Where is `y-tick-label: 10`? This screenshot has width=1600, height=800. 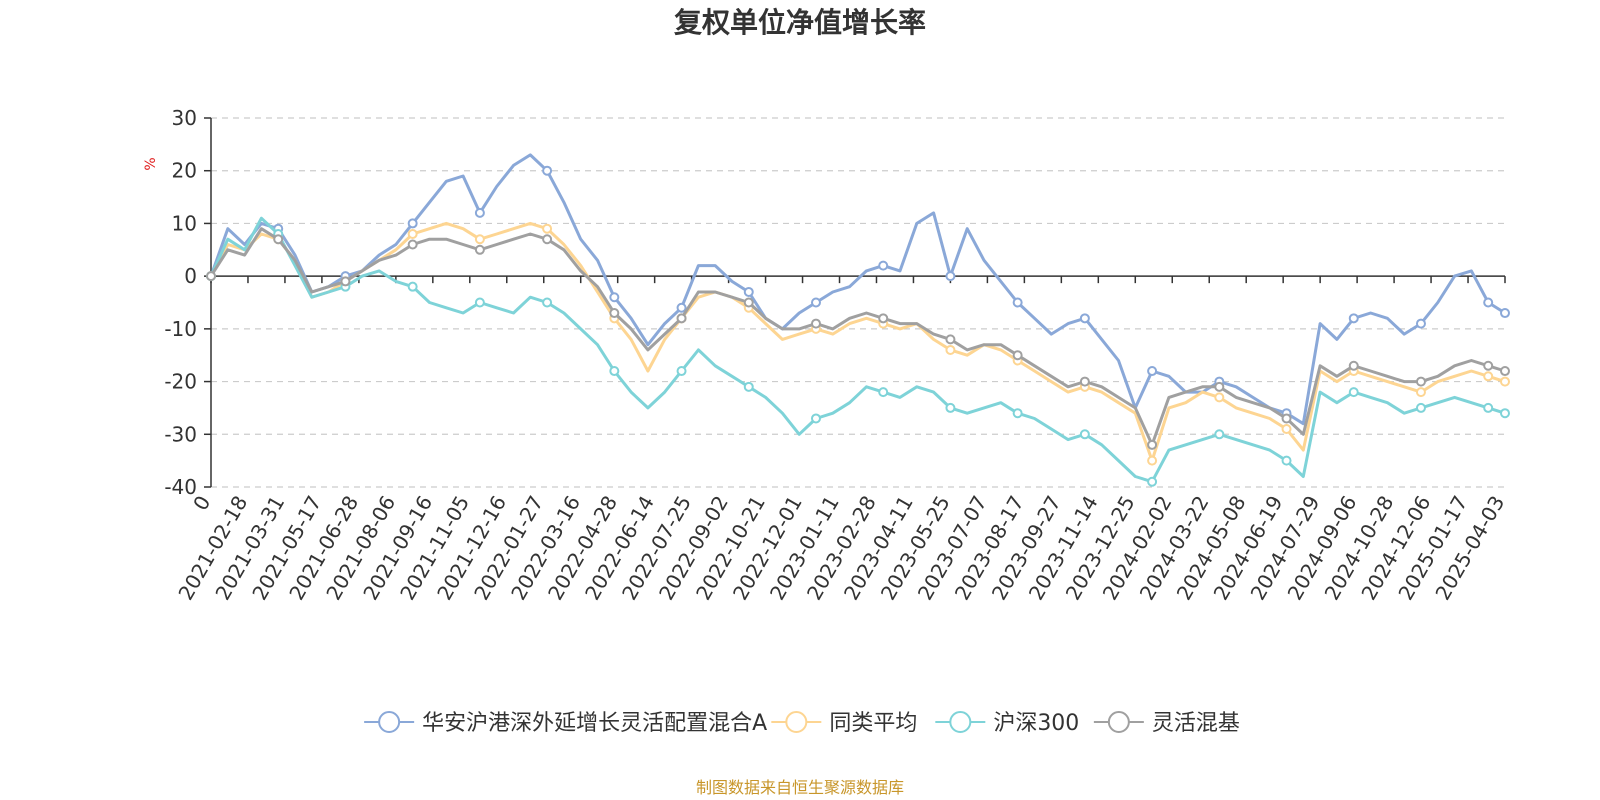 y-tick-label: 10 is located at coordinates (184, 223).